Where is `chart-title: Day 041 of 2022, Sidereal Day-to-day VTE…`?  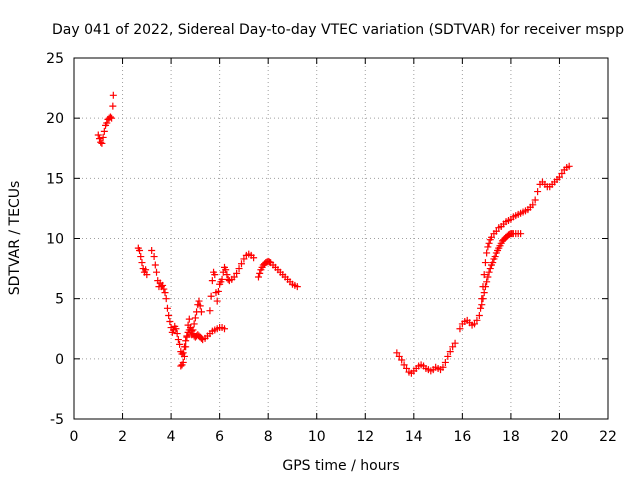
chart-title: Day 041 of 2022, Sidereal Day-to-day VTE… is located at coordinates (338, 30).